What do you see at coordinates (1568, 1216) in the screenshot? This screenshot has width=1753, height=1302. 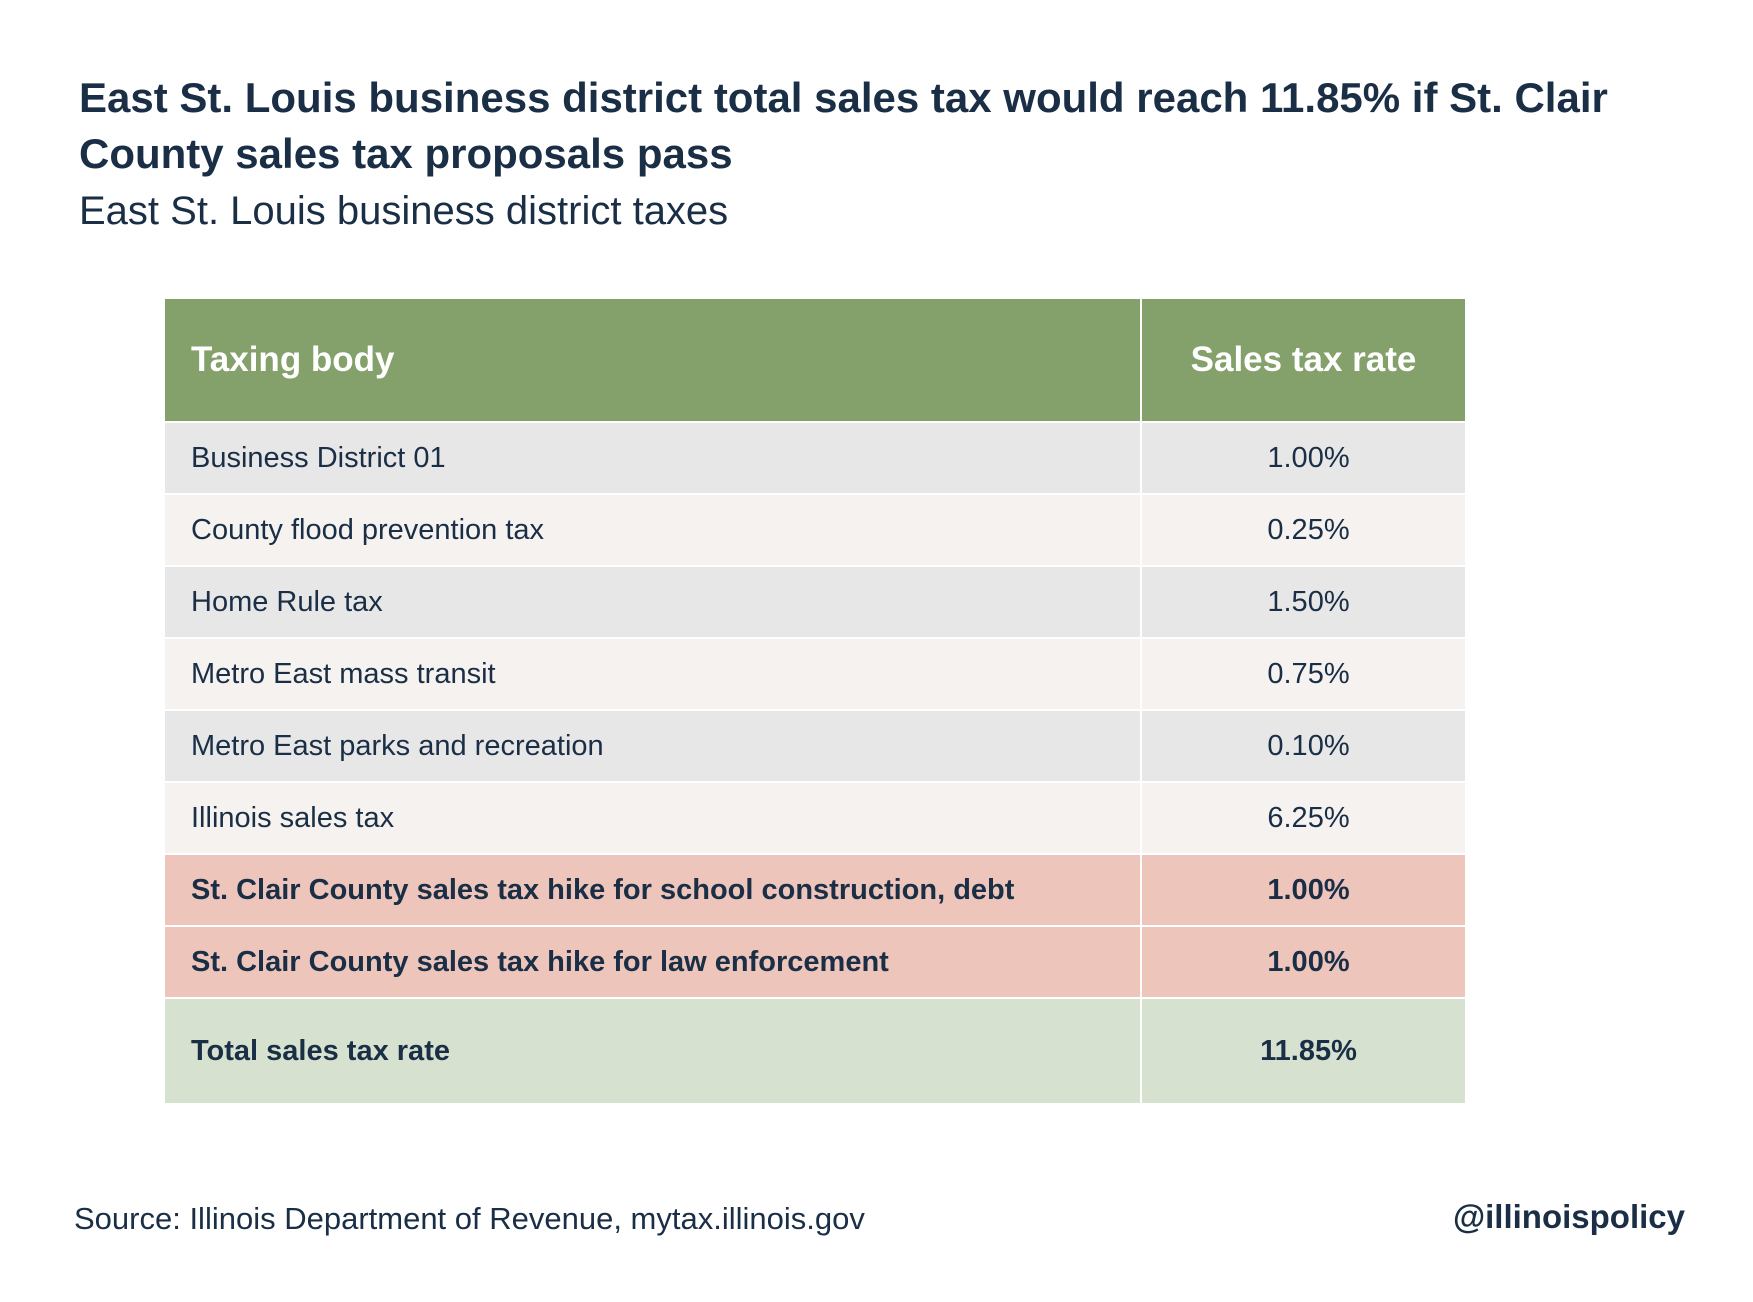 I see `social-handle: @illinoispolicy` at bounding box center [1568, 1216].